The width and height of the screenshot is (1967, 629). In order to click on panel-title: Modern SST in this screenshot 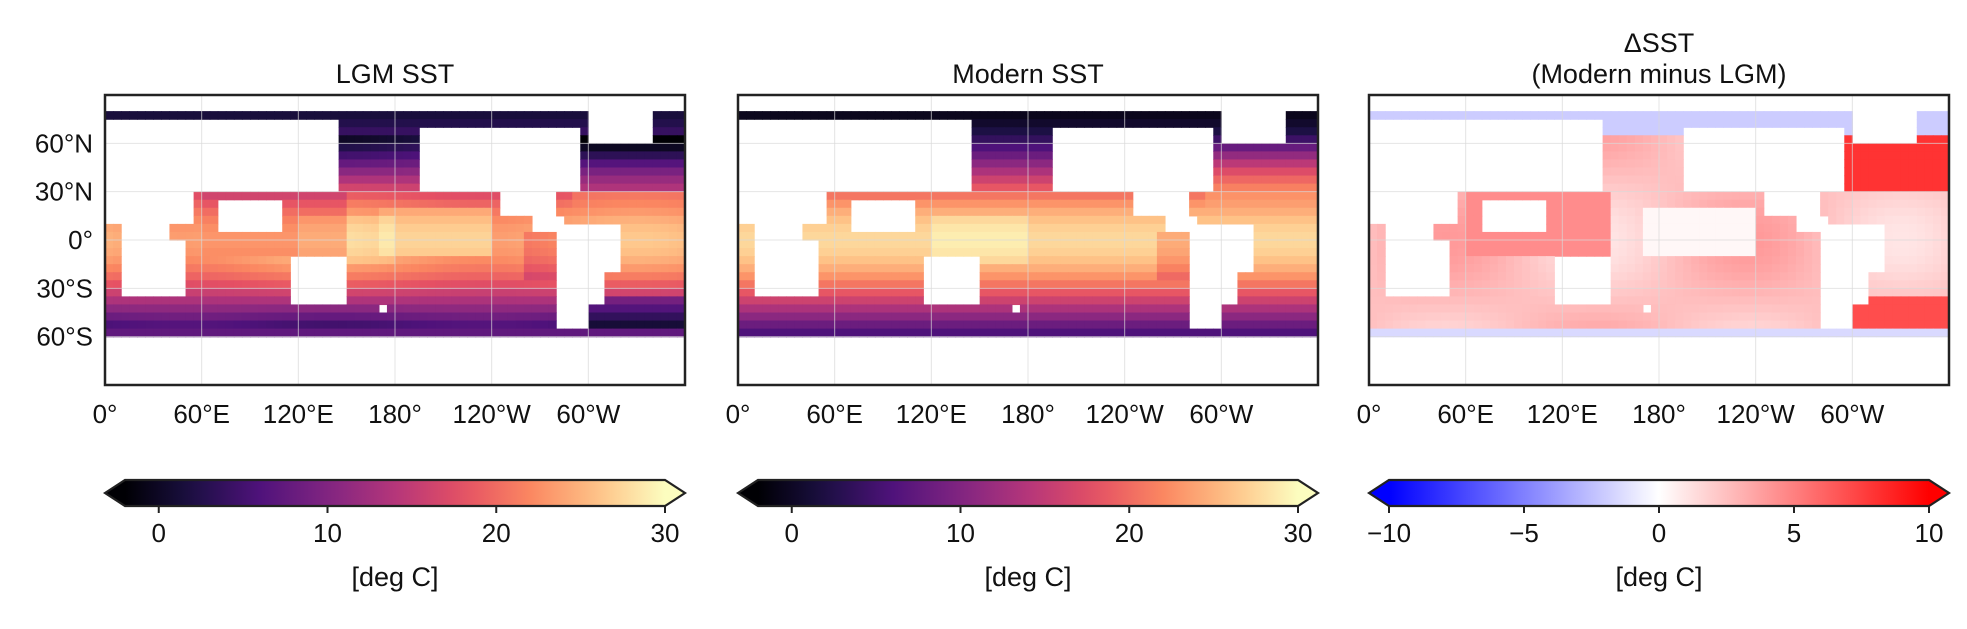, I will do `click(1028, 74)`.